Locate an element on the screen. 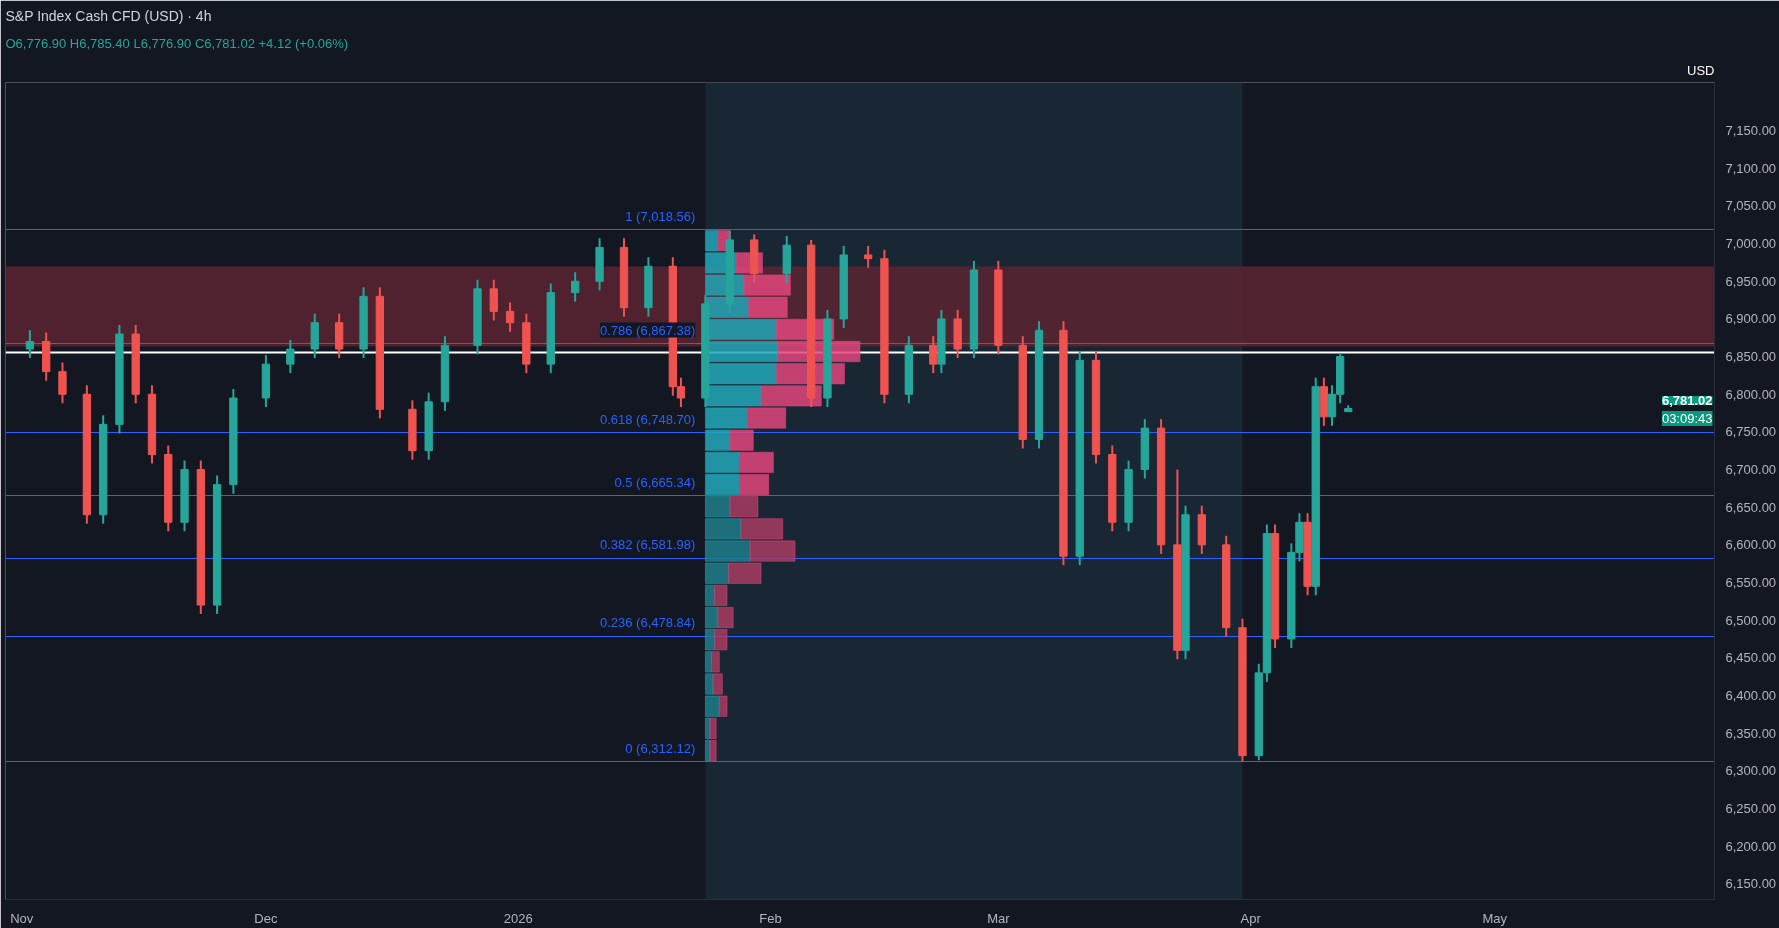 This screenshot has width=1779, height=928. y-tick-label: 6,500.00 is located at coordinates (1751, 620).